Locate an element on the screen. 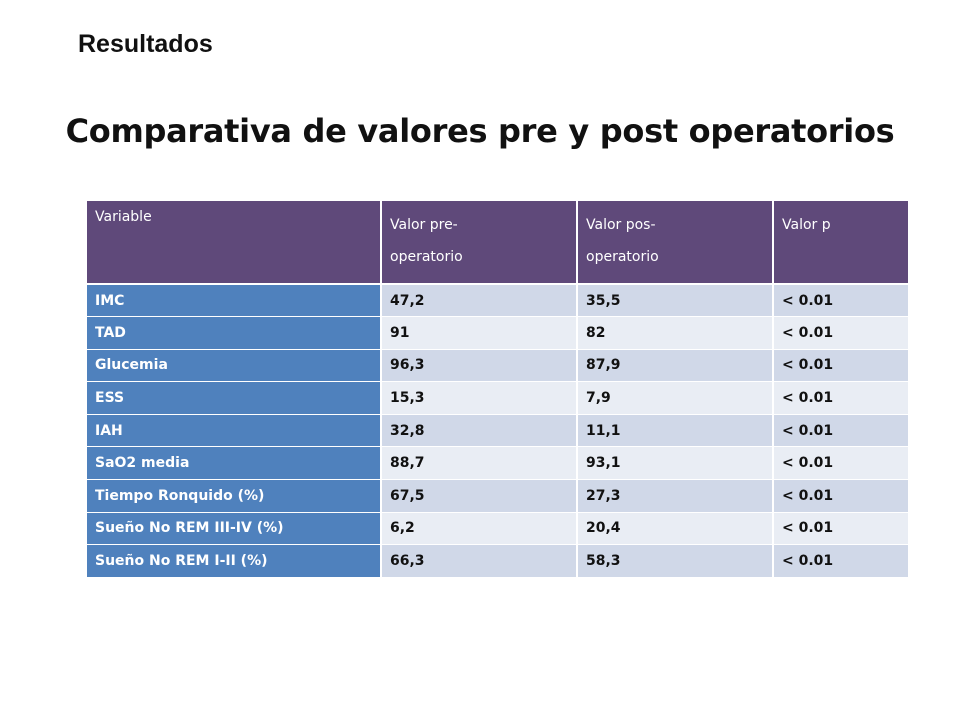 This screenshot has width=960, height=720. header-variable: Variable is located at coordinates (234, 242).